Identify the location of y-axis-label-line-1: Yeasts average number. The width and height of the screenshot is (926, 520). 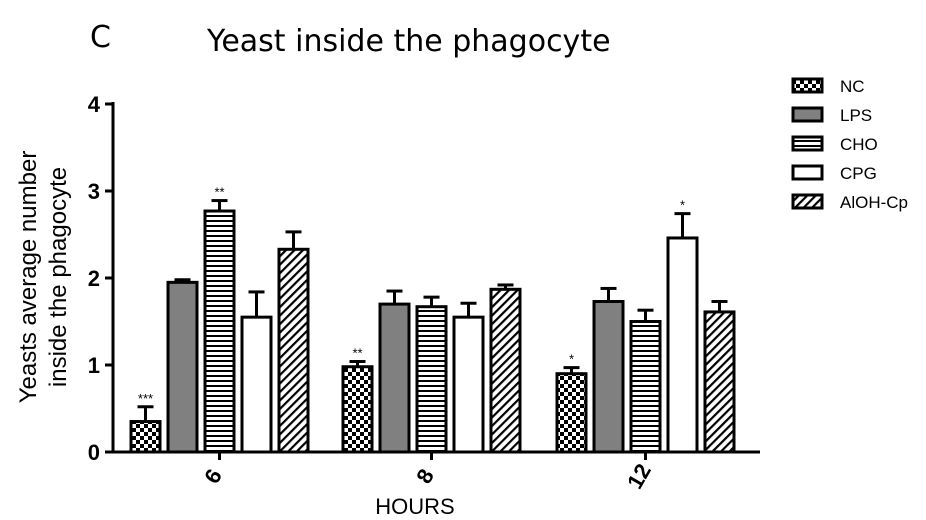
(28, 277).